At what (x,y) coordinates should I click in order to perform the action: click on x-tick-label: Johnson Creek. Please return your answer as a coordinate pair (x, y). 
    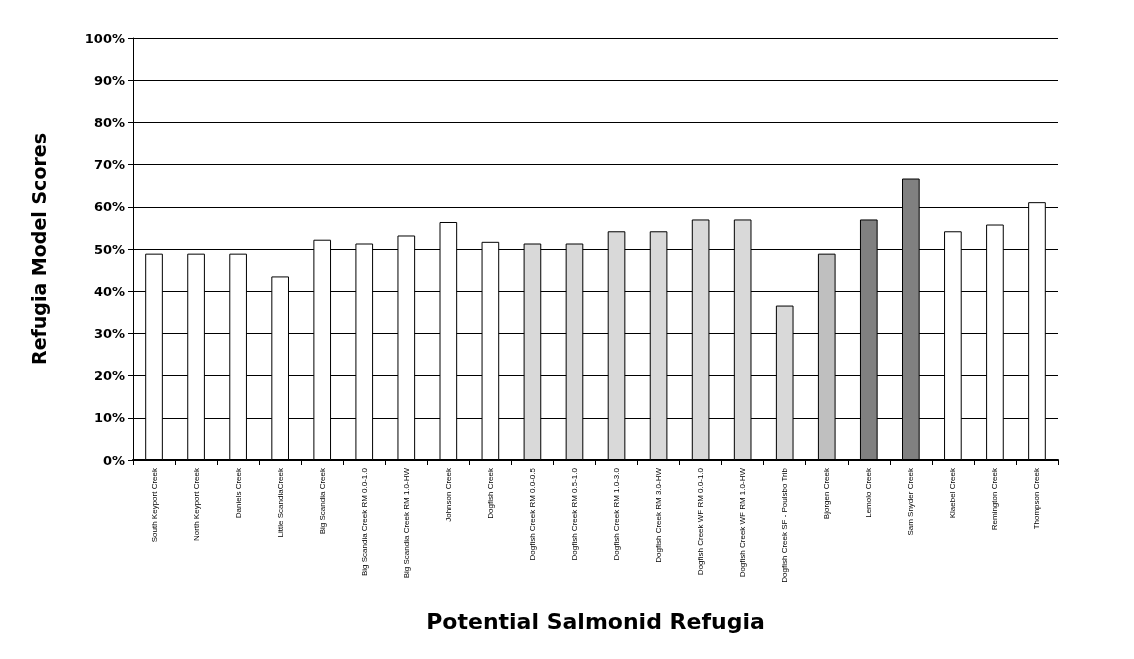
    Looking at the image, I should click on (448, 494).